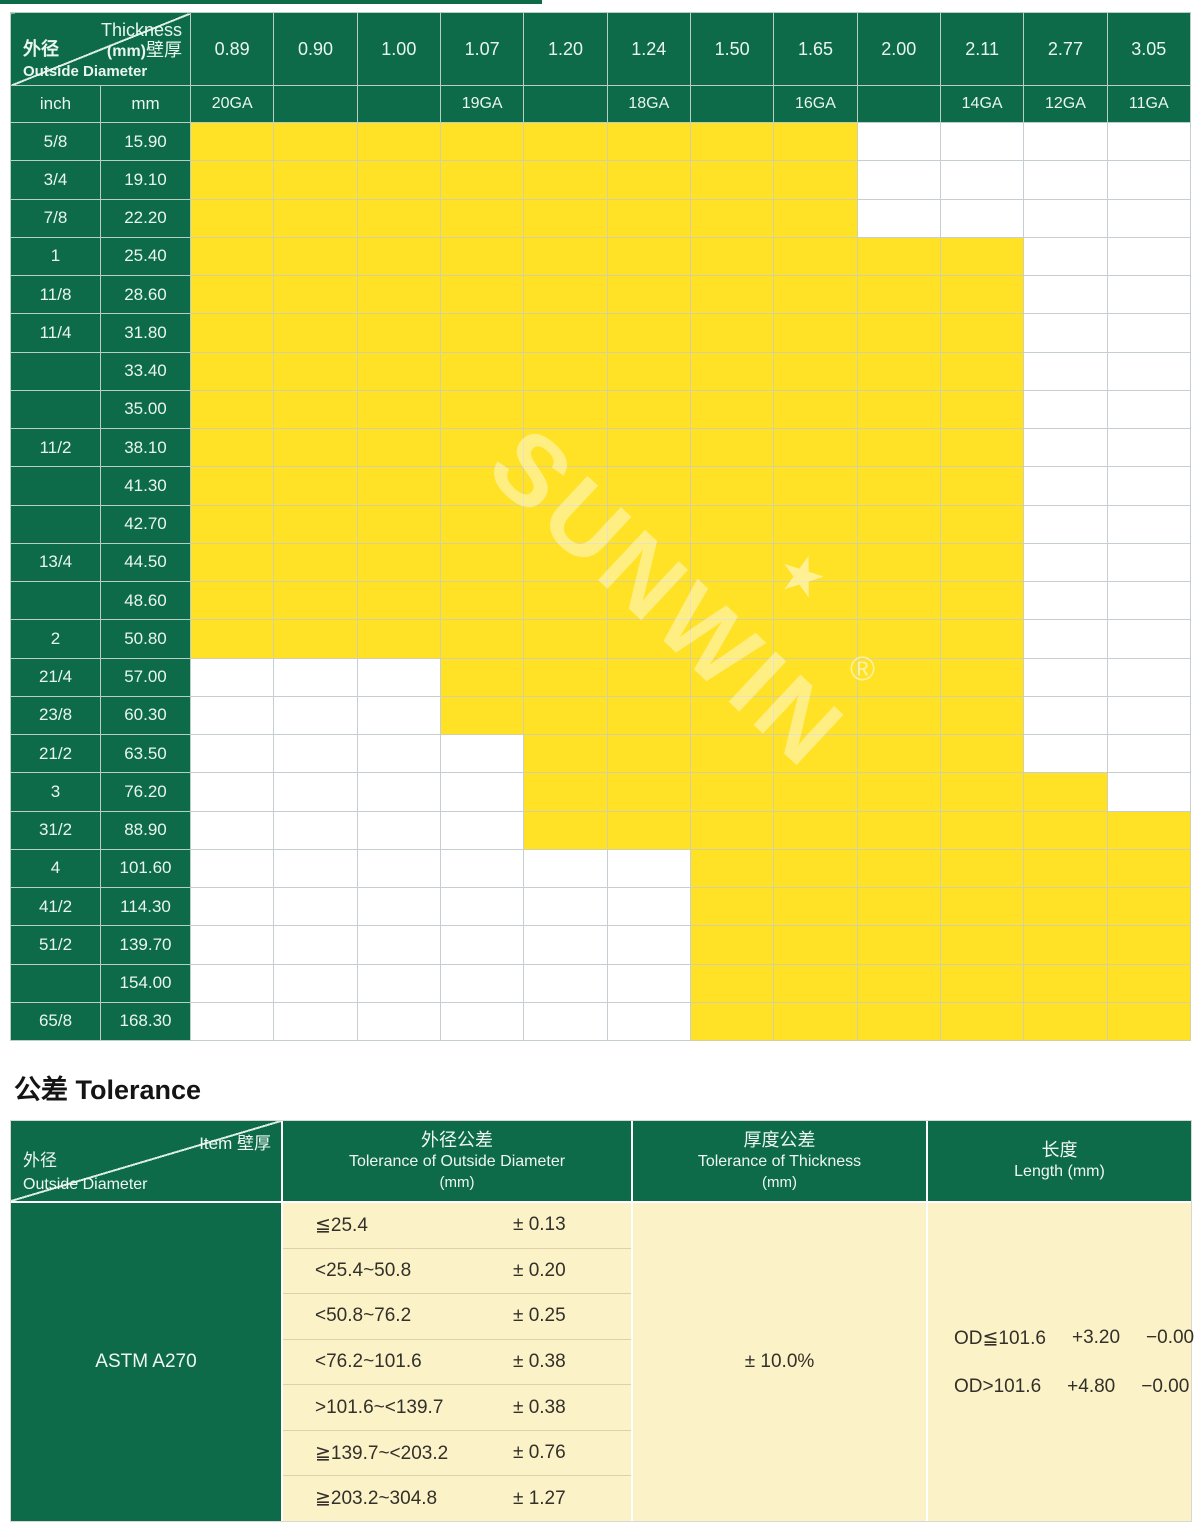 Image resolution: width=1200 pixels, height=1538 pixels. What do you see at coordinates (1065, 49) in the screenshot?
I see `thickness-col-2.77: 2.77` at bounding box center [1065, 49].